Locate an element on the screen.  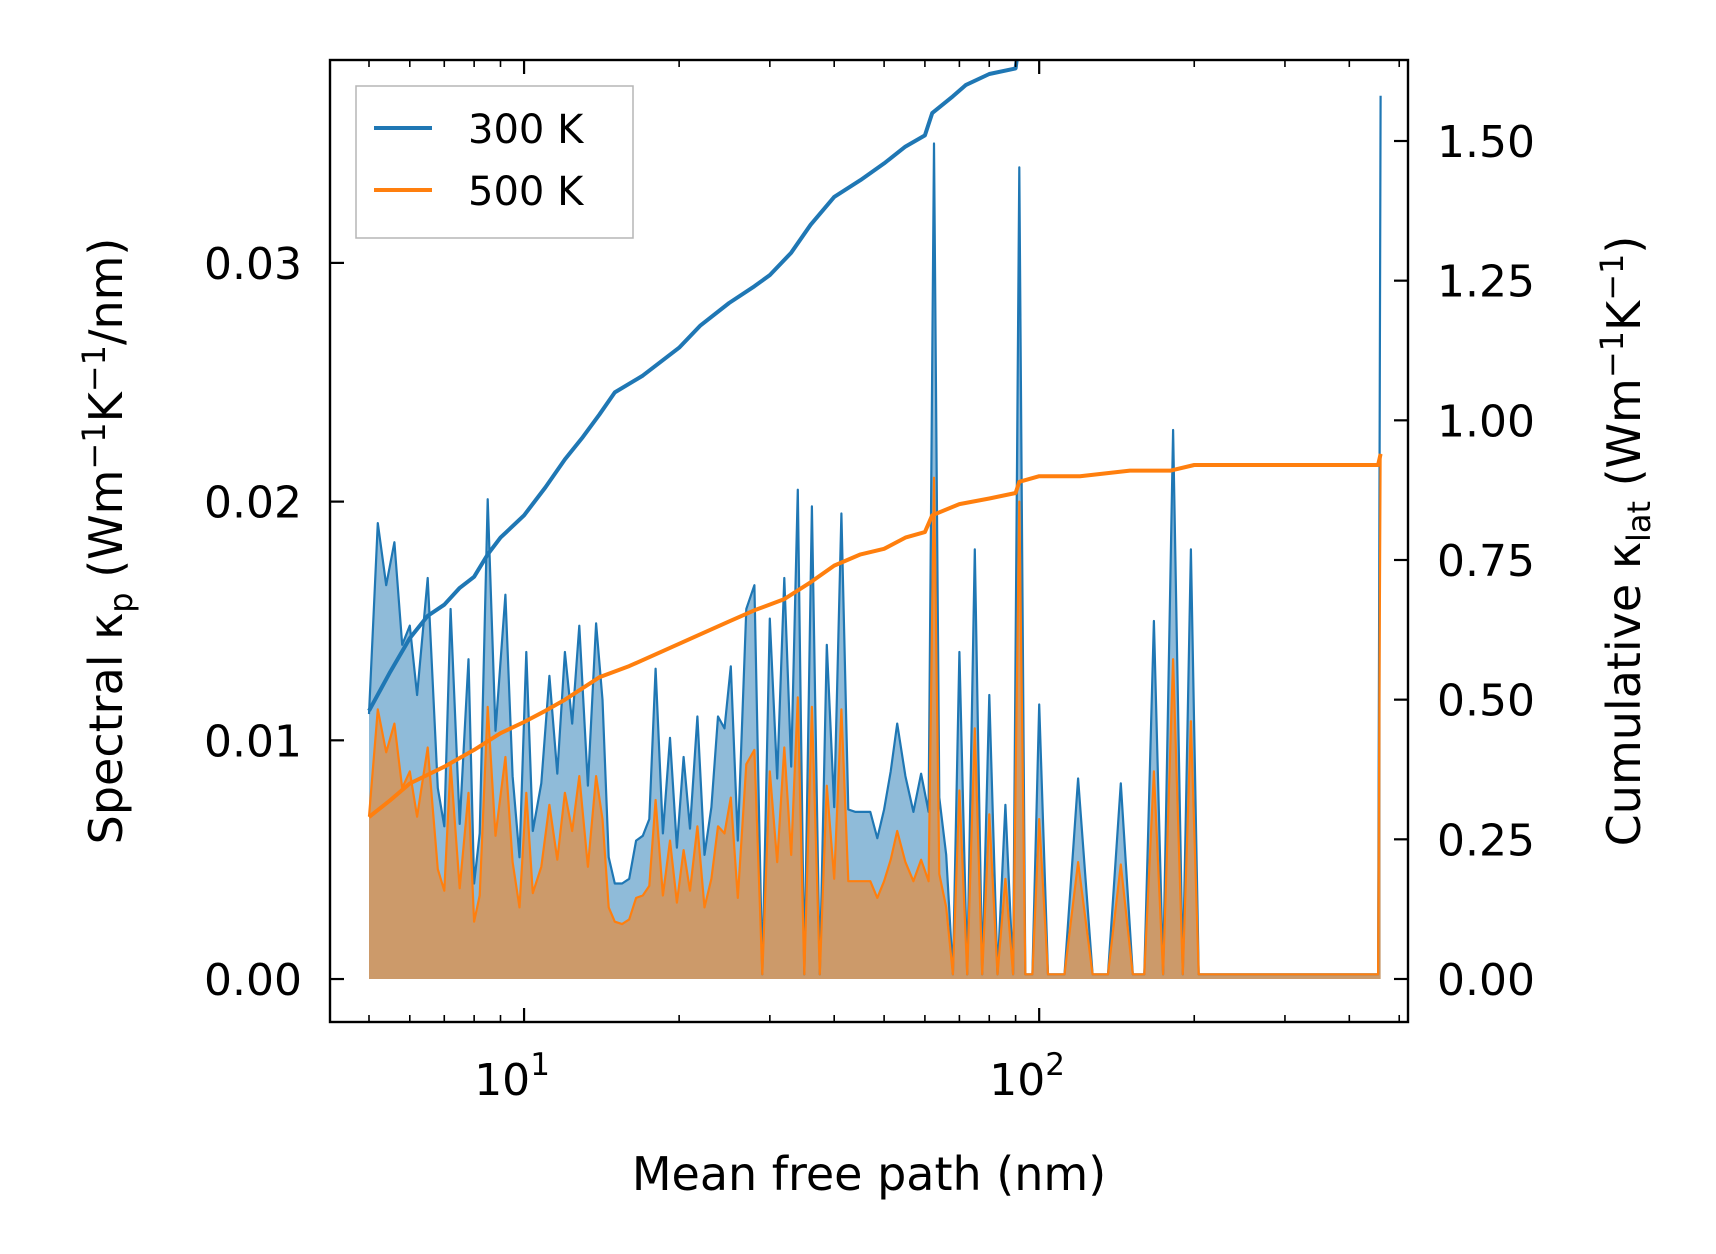
y-right-tick-label: 0.50 is located at coordinates (1486, 701).